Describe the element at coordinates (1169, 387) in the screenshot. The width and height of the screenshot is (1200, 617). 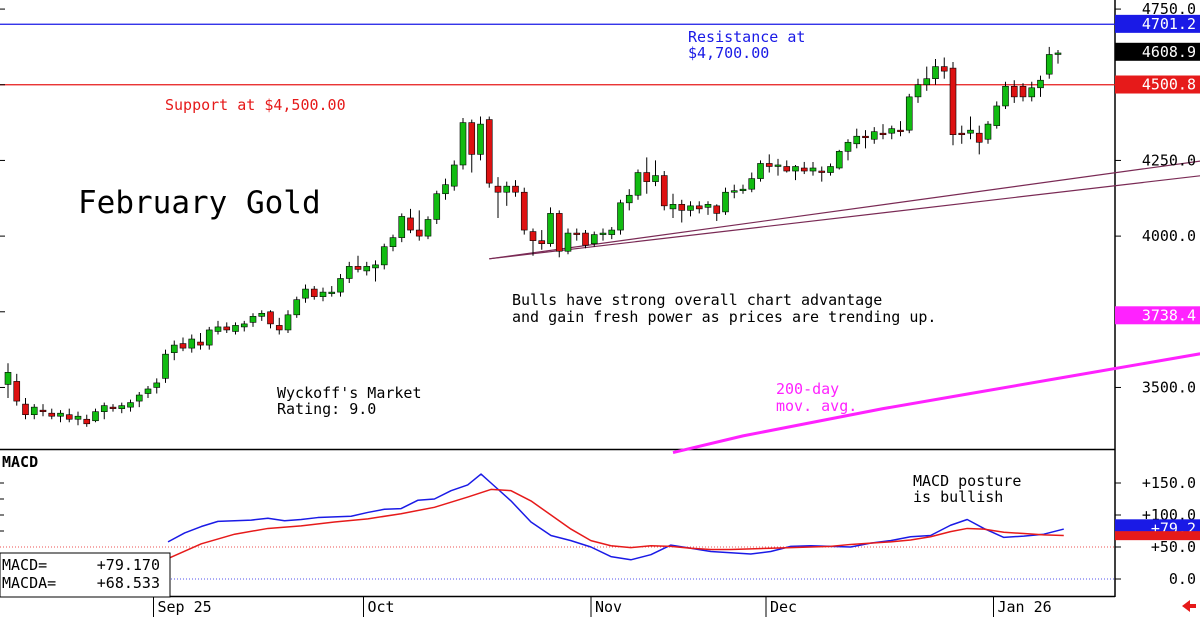
I see `y-tick-label: 3500.0` at that location.